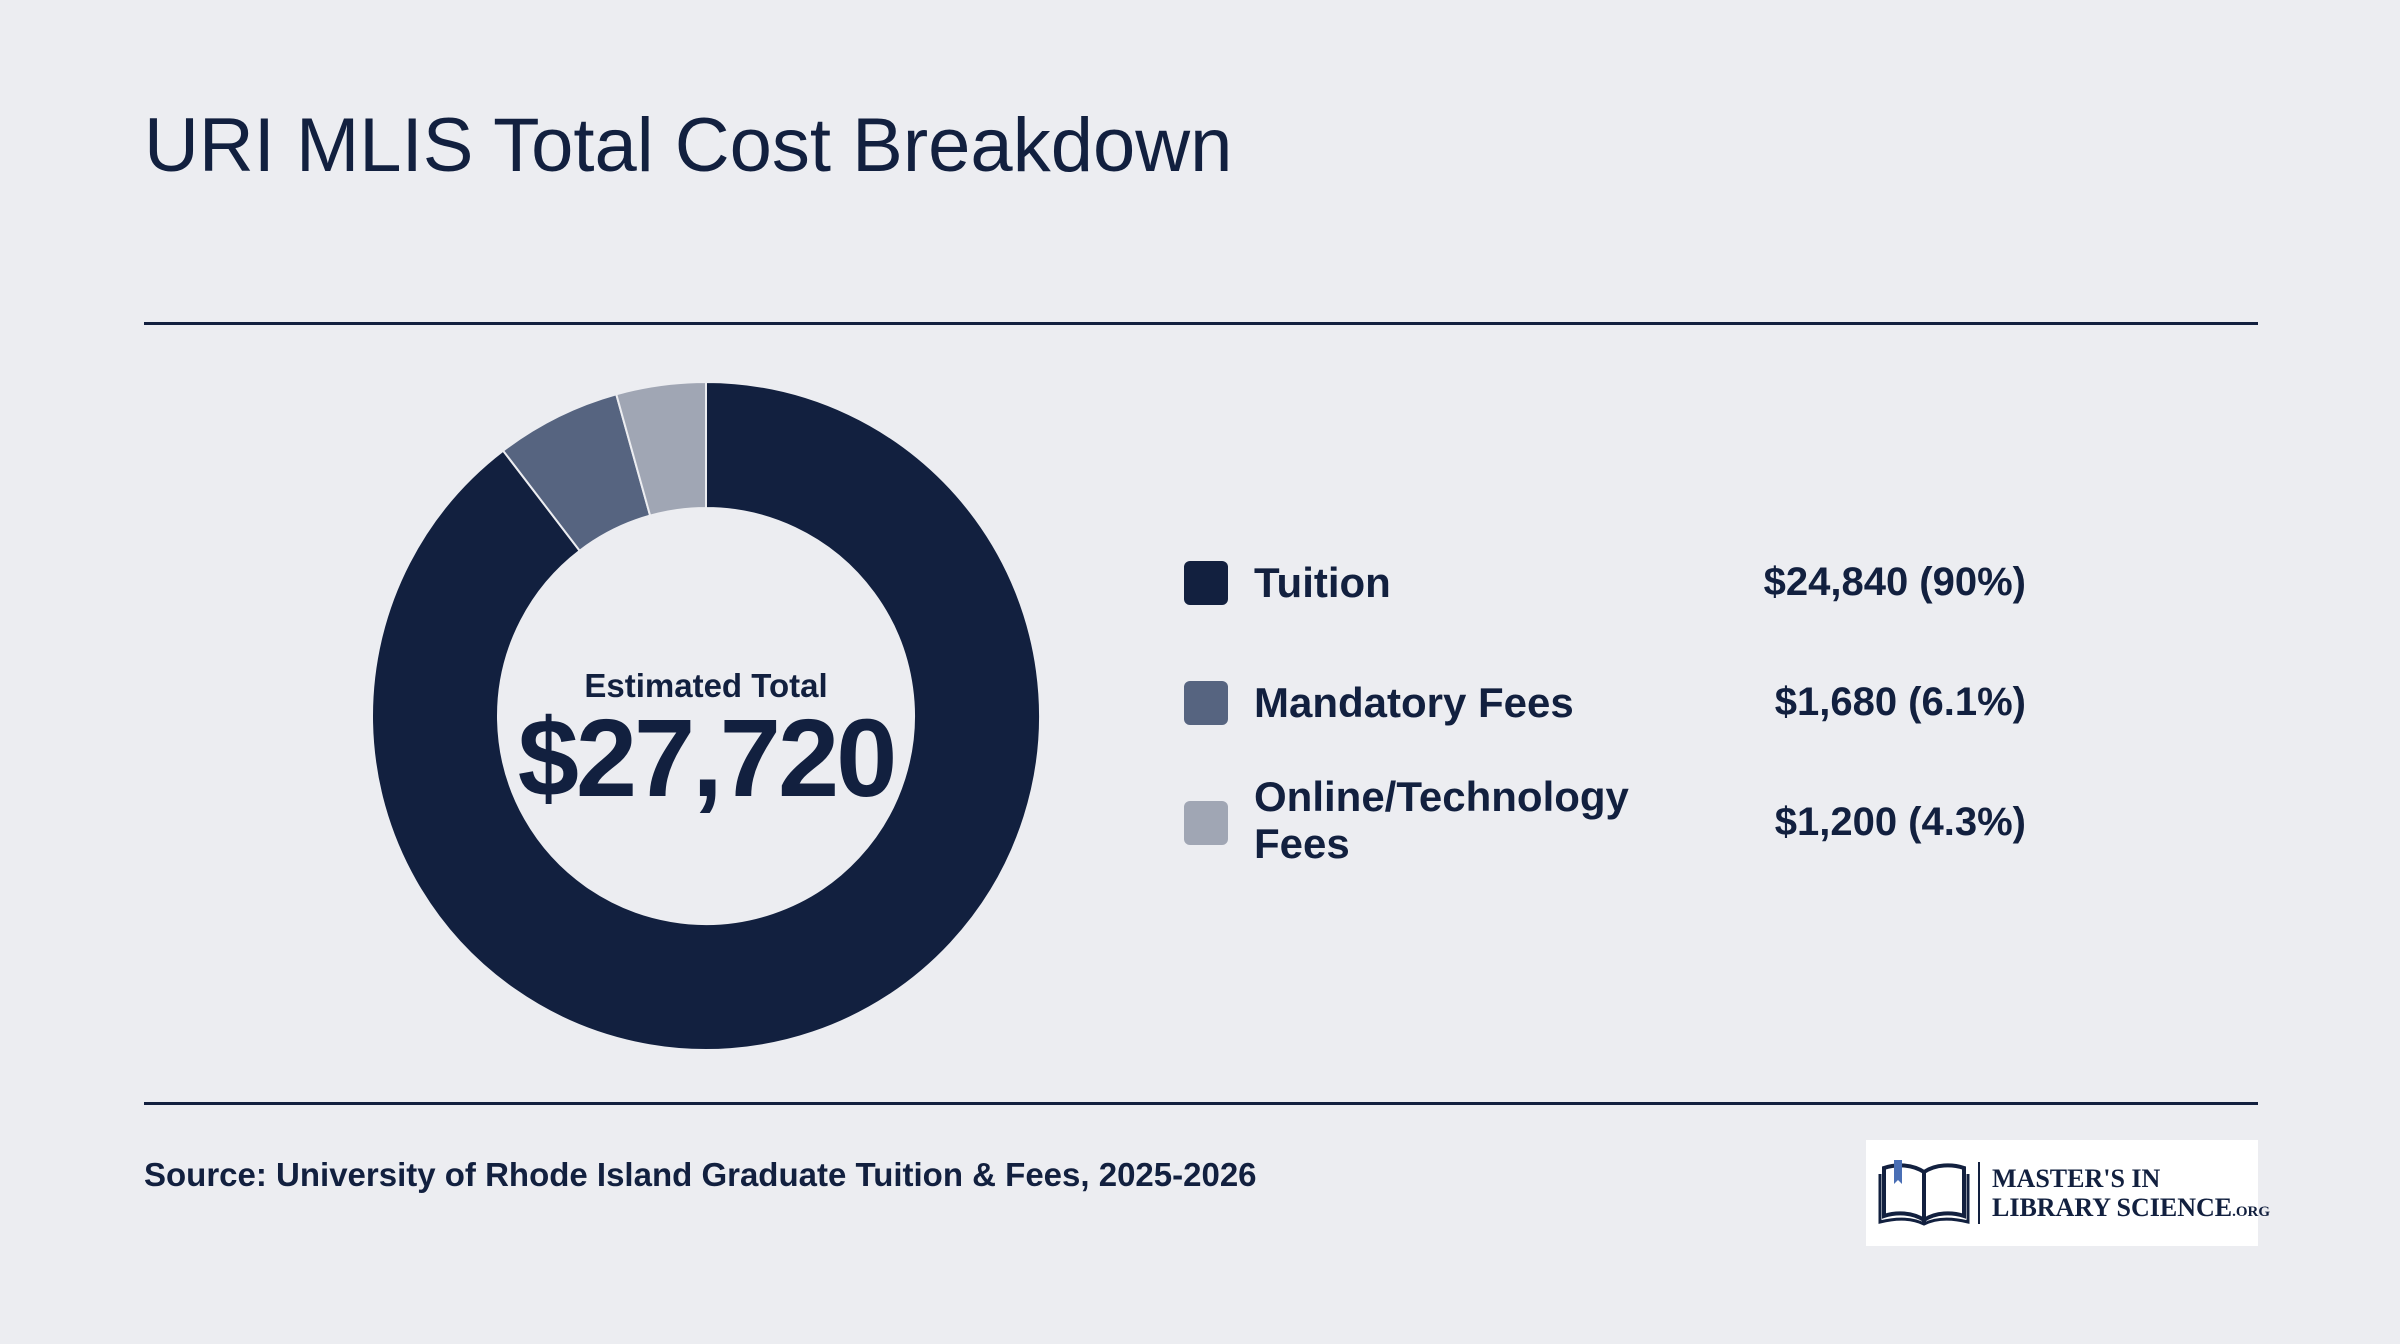 This screenshot has width=2400, height=1344. Describe the element at coordinates (1924, 1193) in the screenshot. I see `open-book-icon` at that location.